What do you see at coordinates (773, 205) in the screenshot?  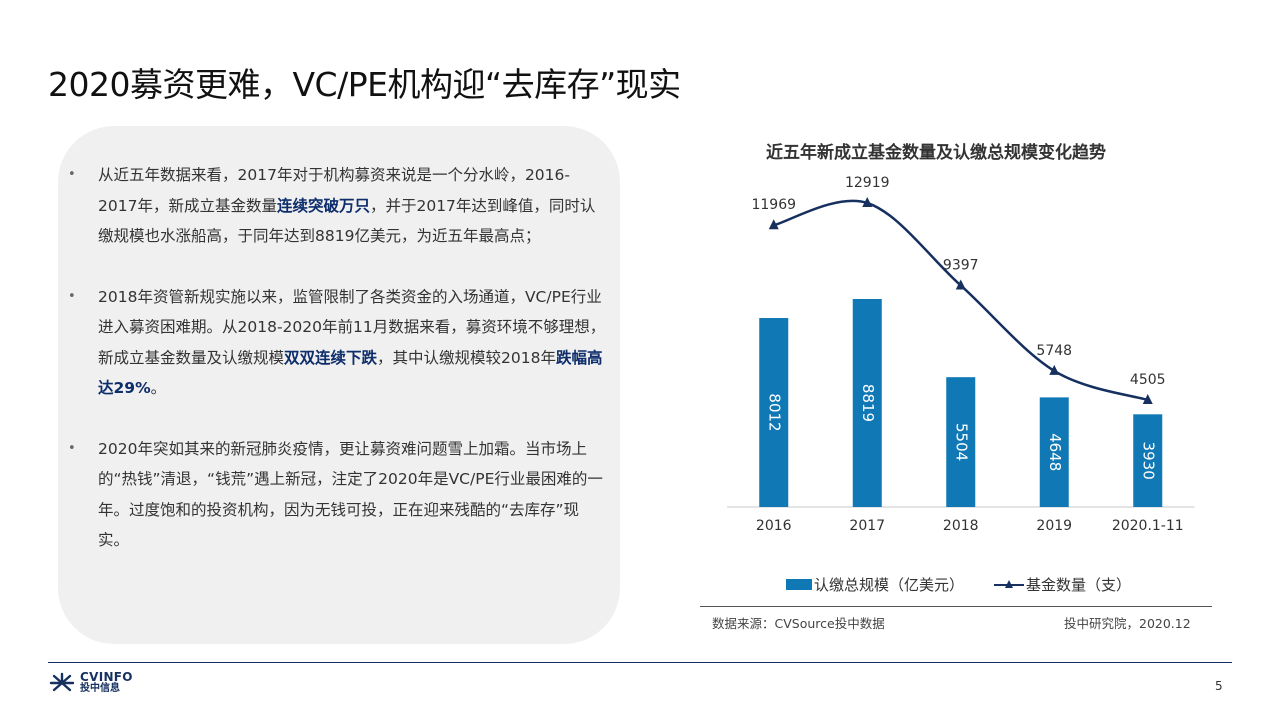 I see `line-value-label: 11969` at bounding box center [773, 205].